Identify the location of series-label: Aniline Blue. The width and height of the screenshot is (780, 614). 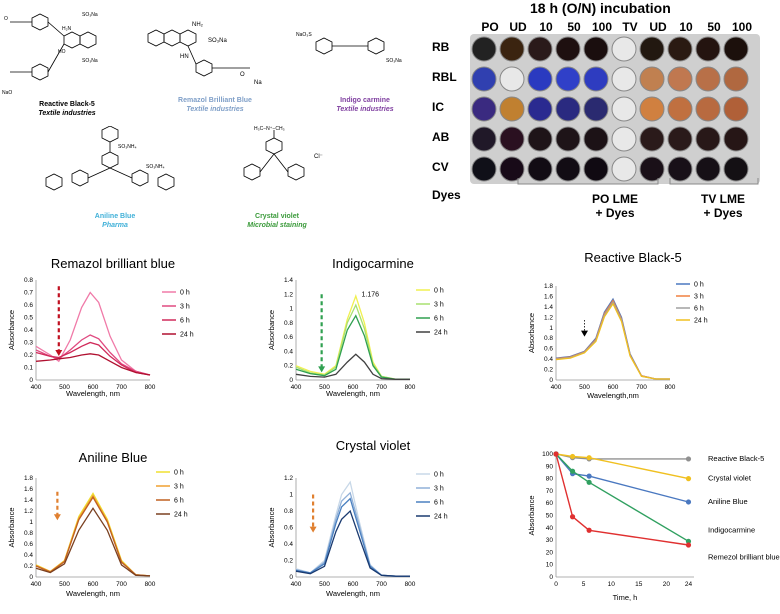
(728, 501).